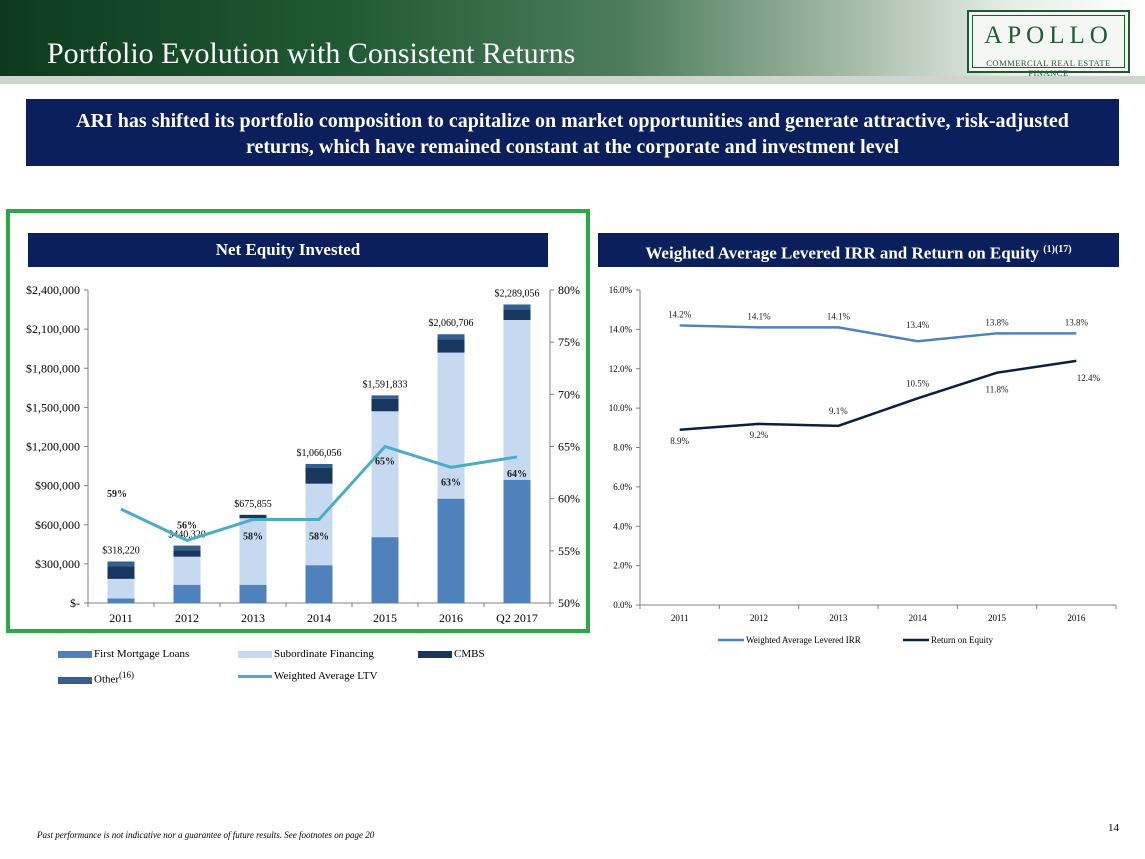  I want to click on legend-label: CMBS, so click(469, 654).